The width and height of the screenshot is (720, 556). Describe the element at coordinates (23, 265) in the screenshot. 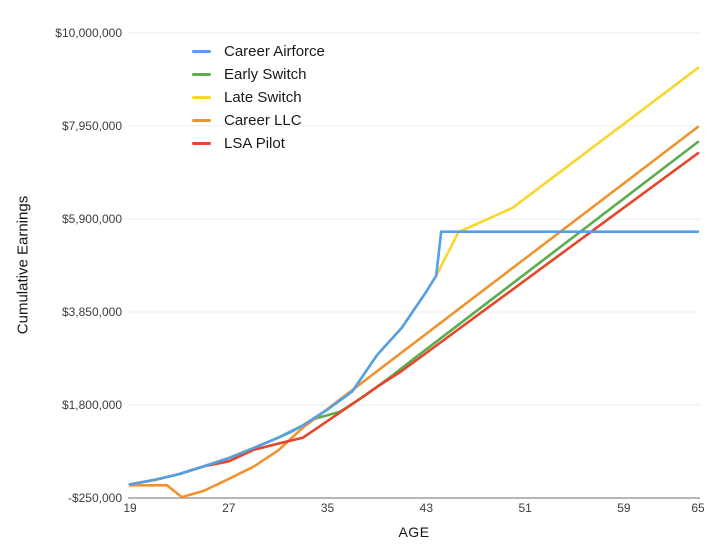

I see `y-axis-title: Cumulative Earnings` at that location.